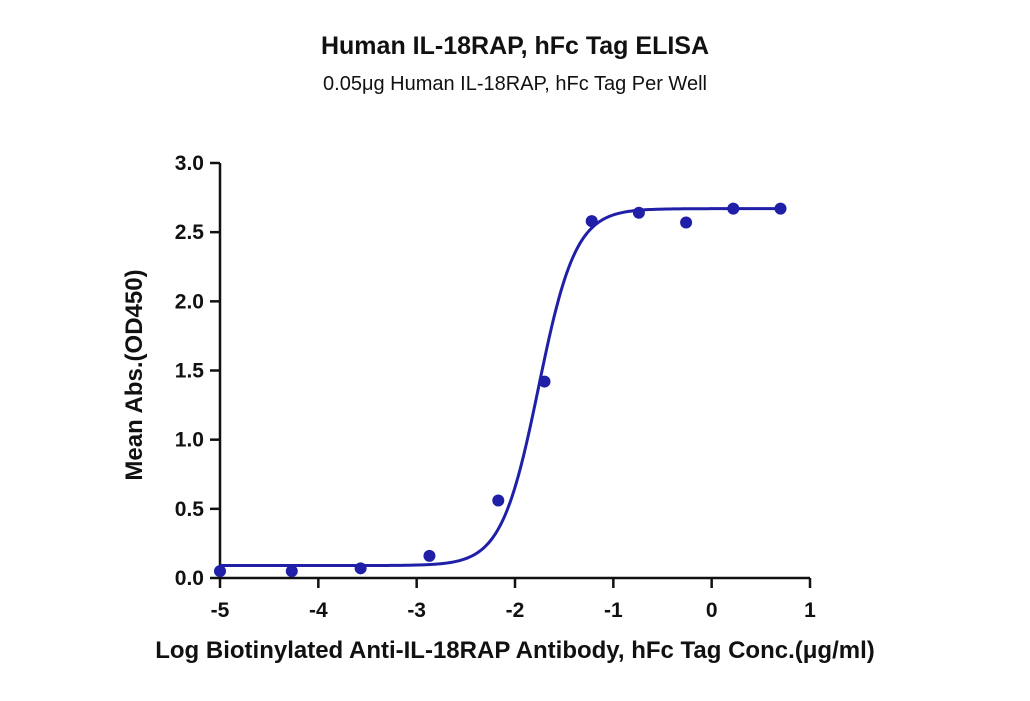 The width and height of the screenshot is (1030, 701). Describe the element at coordinates (190, 509) in the screenshot. I see `y-tick-label: 0.5` at that location.